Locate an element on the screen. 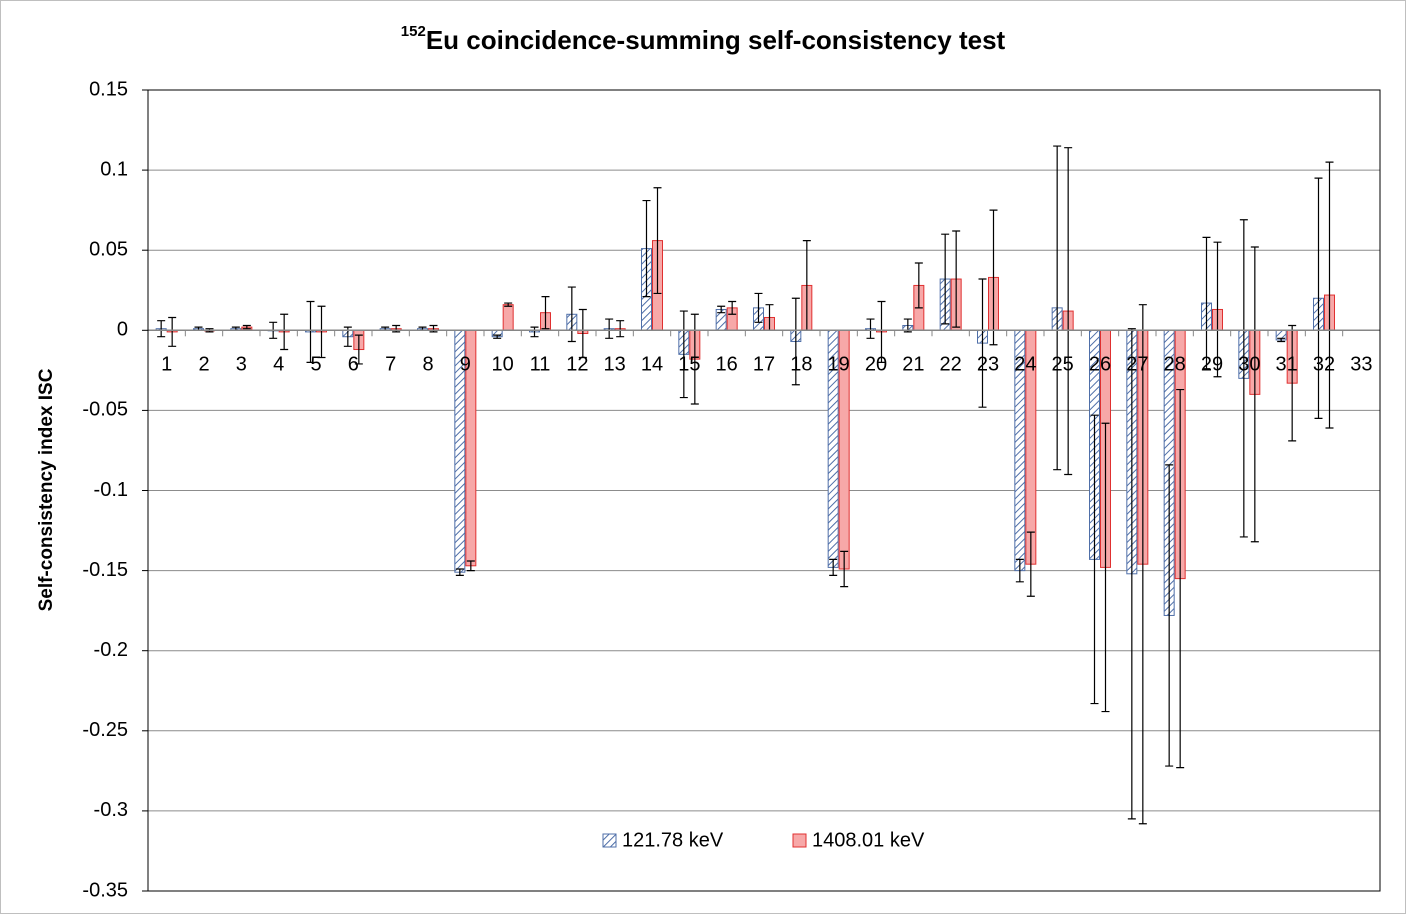  x-tick-label: 12 is located at coordinates (577, 365).